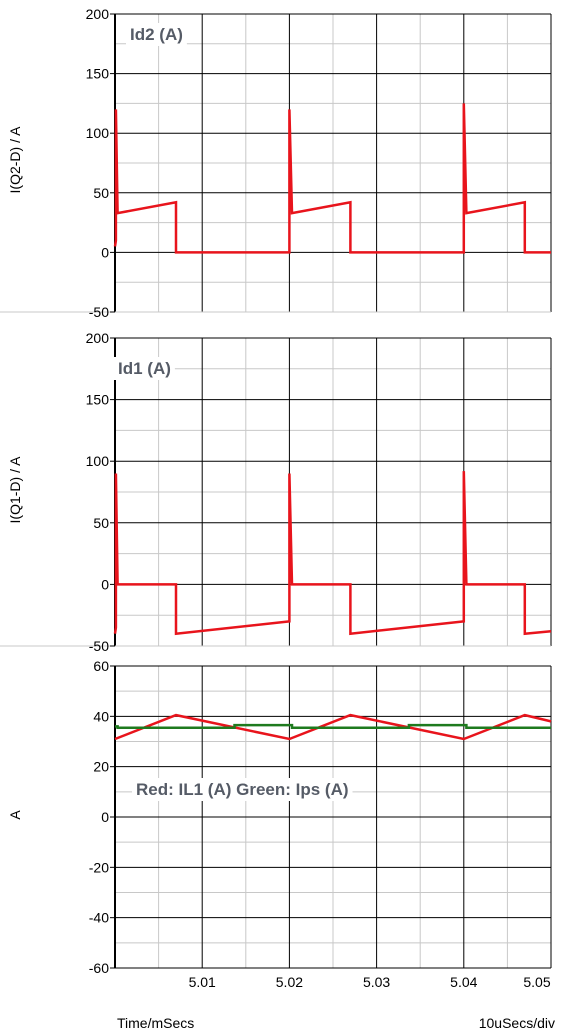 The width and height of the screenshot is (570, 1034). I want to click on x-tick-label: 5.05, so click(536, 982).